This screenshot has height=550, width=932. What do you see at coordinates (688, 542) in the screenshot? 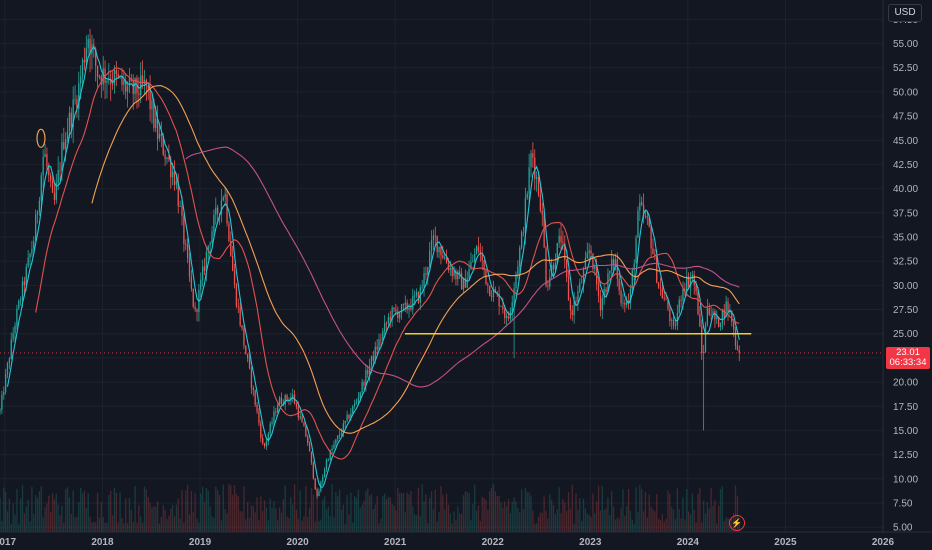
I see `x-tick-label: 2024` at bounding box center [688, 542].